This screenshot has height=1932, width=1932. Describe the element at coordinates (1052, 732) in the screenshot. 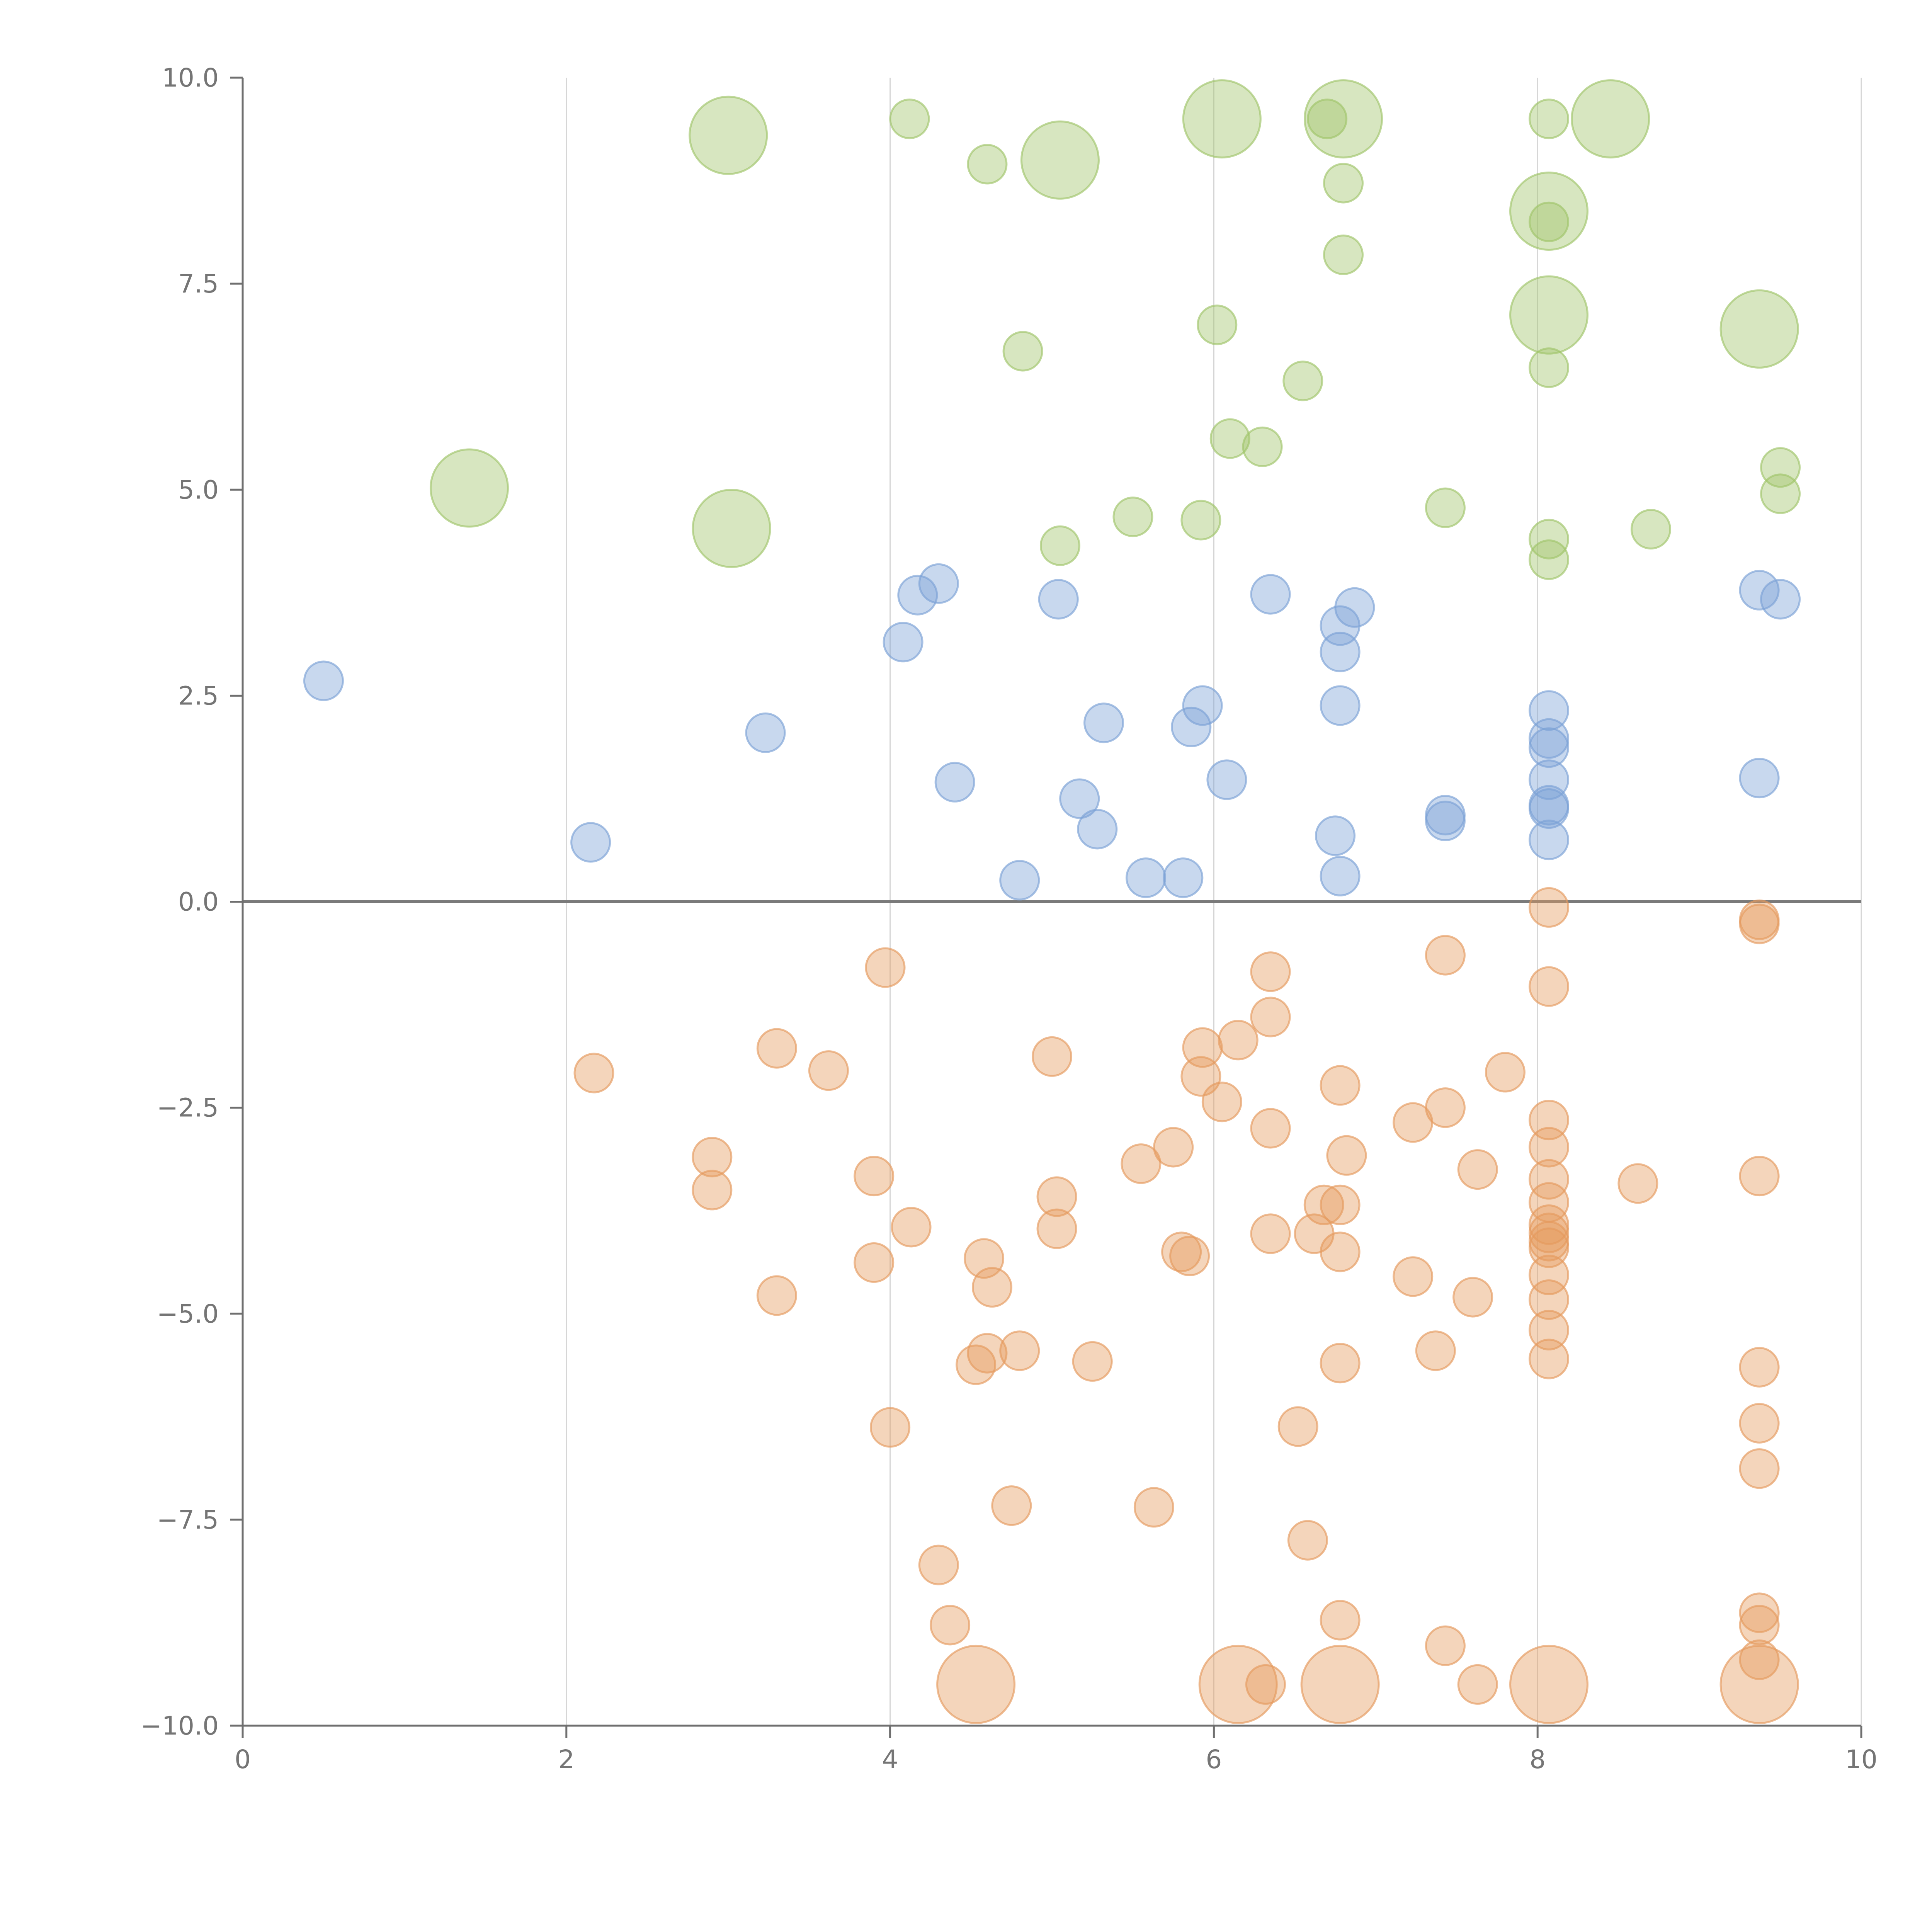

I see `series-blue` at that location.